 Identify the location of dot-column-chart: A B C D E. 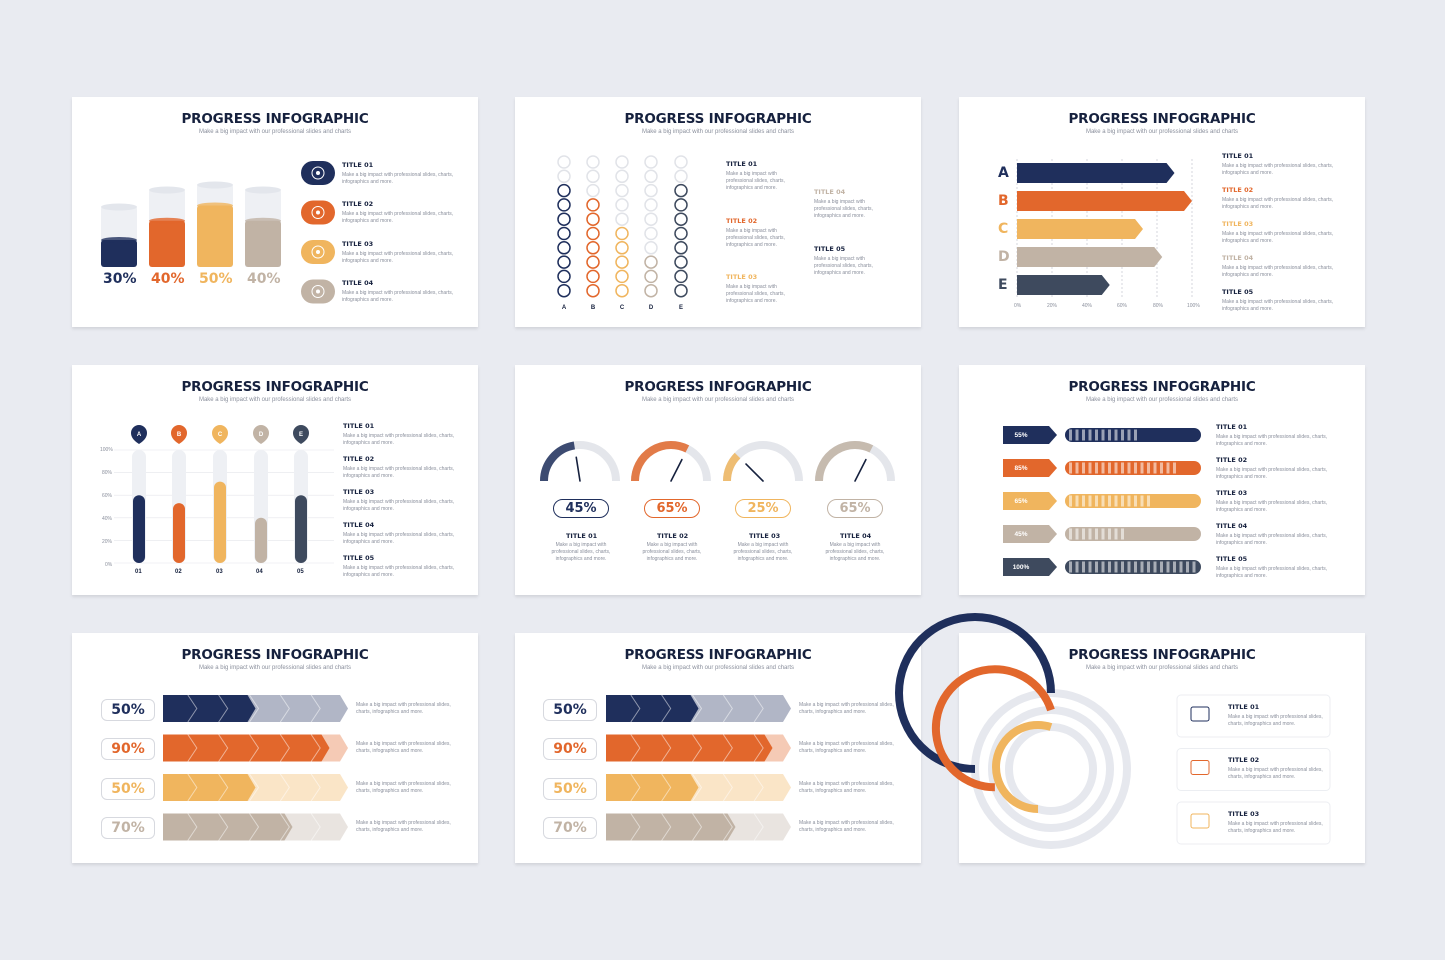
(622, 233).